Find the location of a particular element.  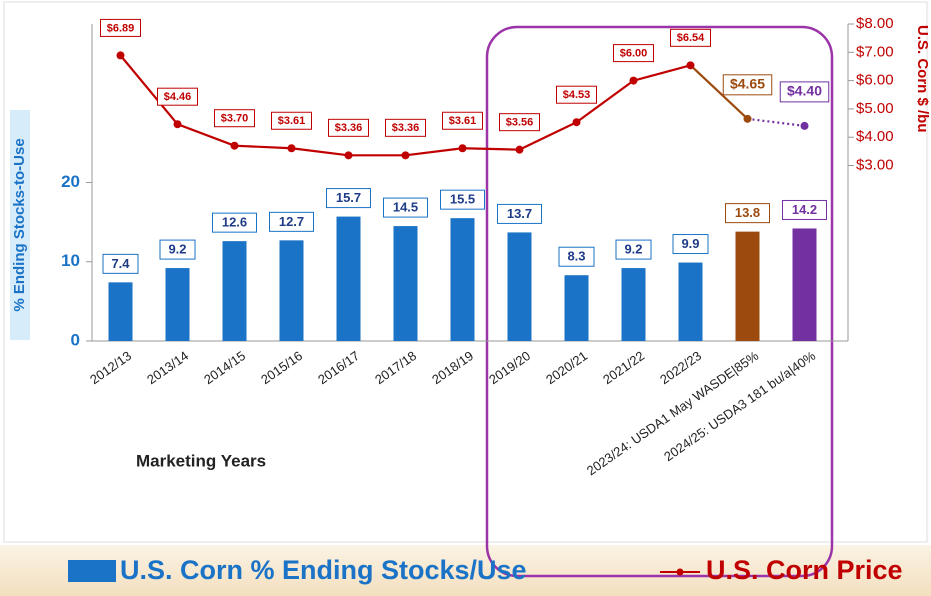

value-label: $4.65 is located at coordinates (747, 84).